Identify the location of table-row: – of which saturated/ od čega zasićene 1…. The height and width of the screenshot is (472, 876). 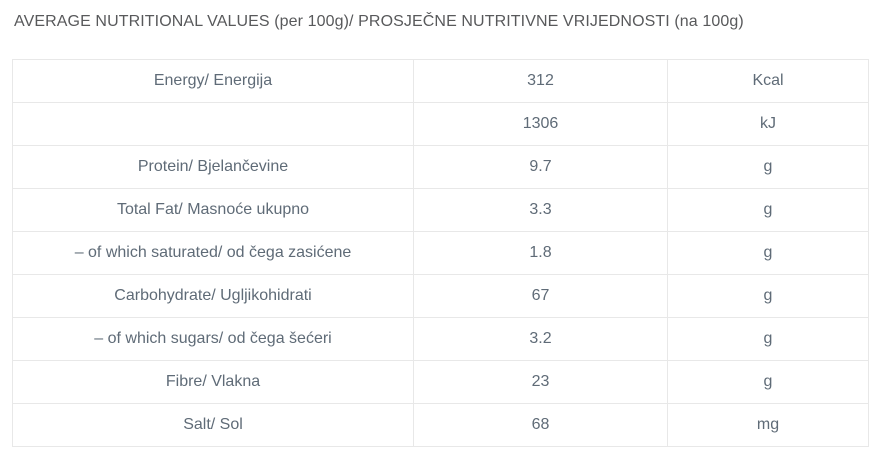
(440, 253).